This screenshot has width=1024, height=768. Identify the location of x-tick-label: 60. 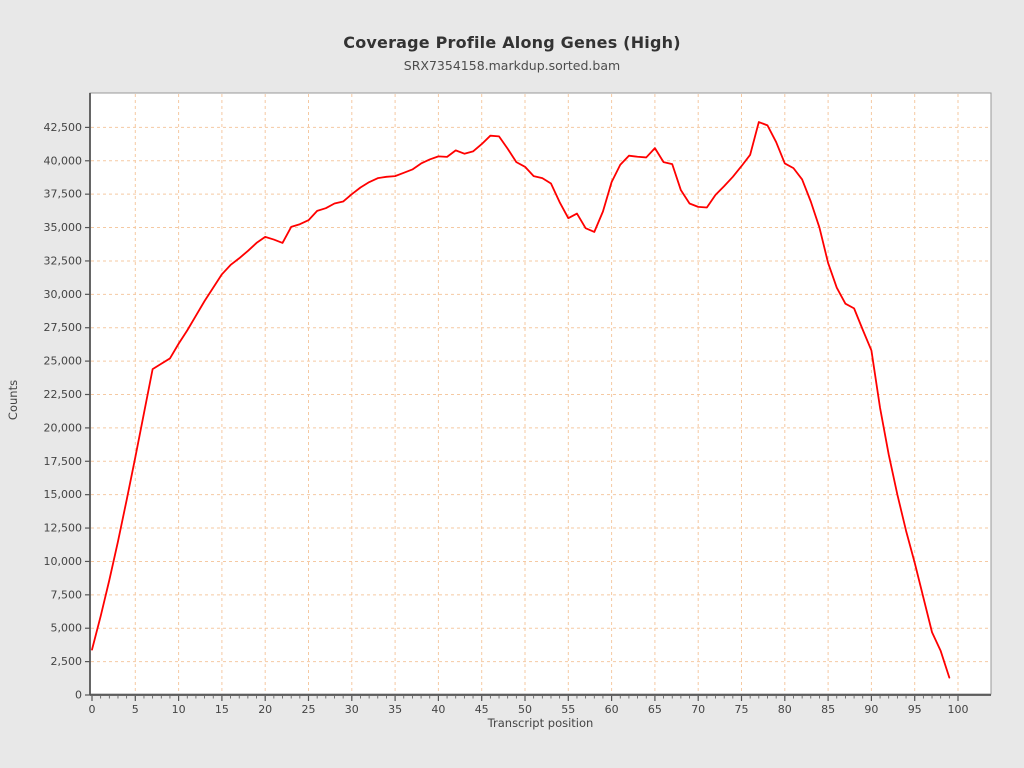
(612, 709).